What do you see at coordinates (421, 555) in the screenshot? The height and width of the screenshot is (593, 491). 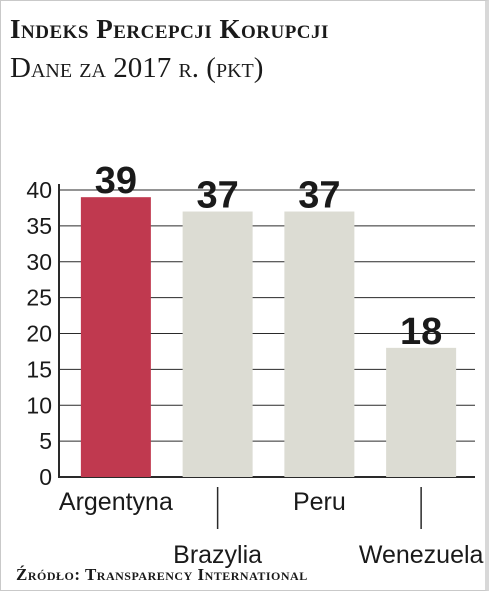 I see `category-label-wenezuela: Wenezuela` at bounding box center [421, 555].